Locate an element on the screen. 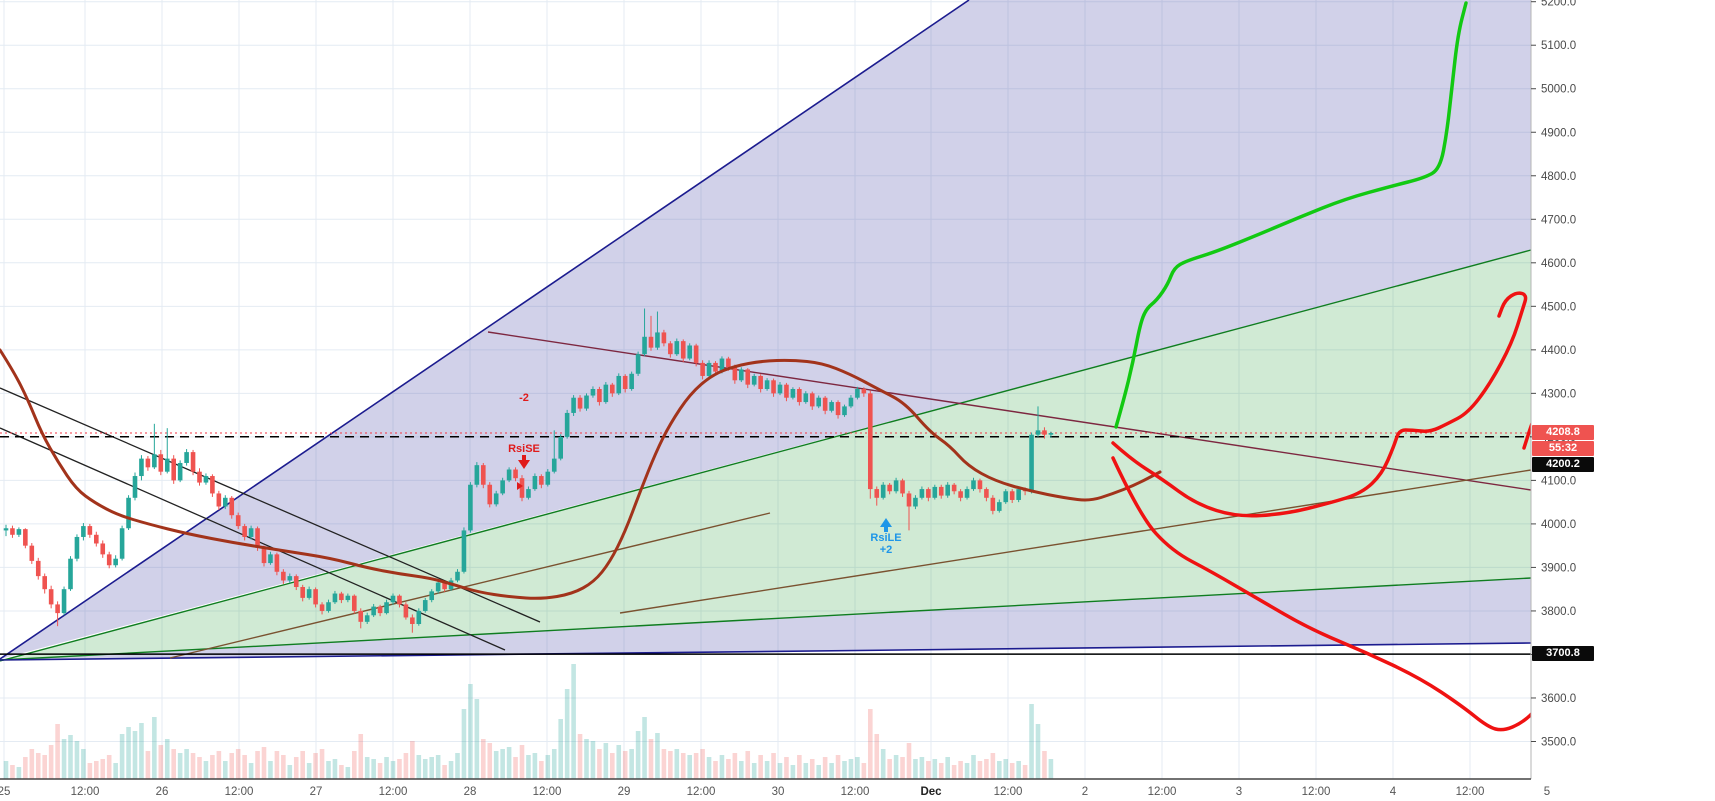  price-axis-label: 4300.0 is located at coordinates (1558, 394).